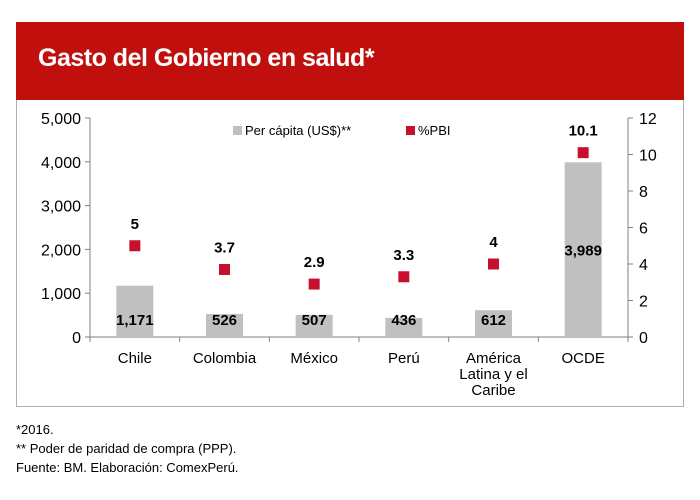 The width and height of the screenshot is (700, 500). I want to click on marker-value-label: 2.9, so click(314, 262).